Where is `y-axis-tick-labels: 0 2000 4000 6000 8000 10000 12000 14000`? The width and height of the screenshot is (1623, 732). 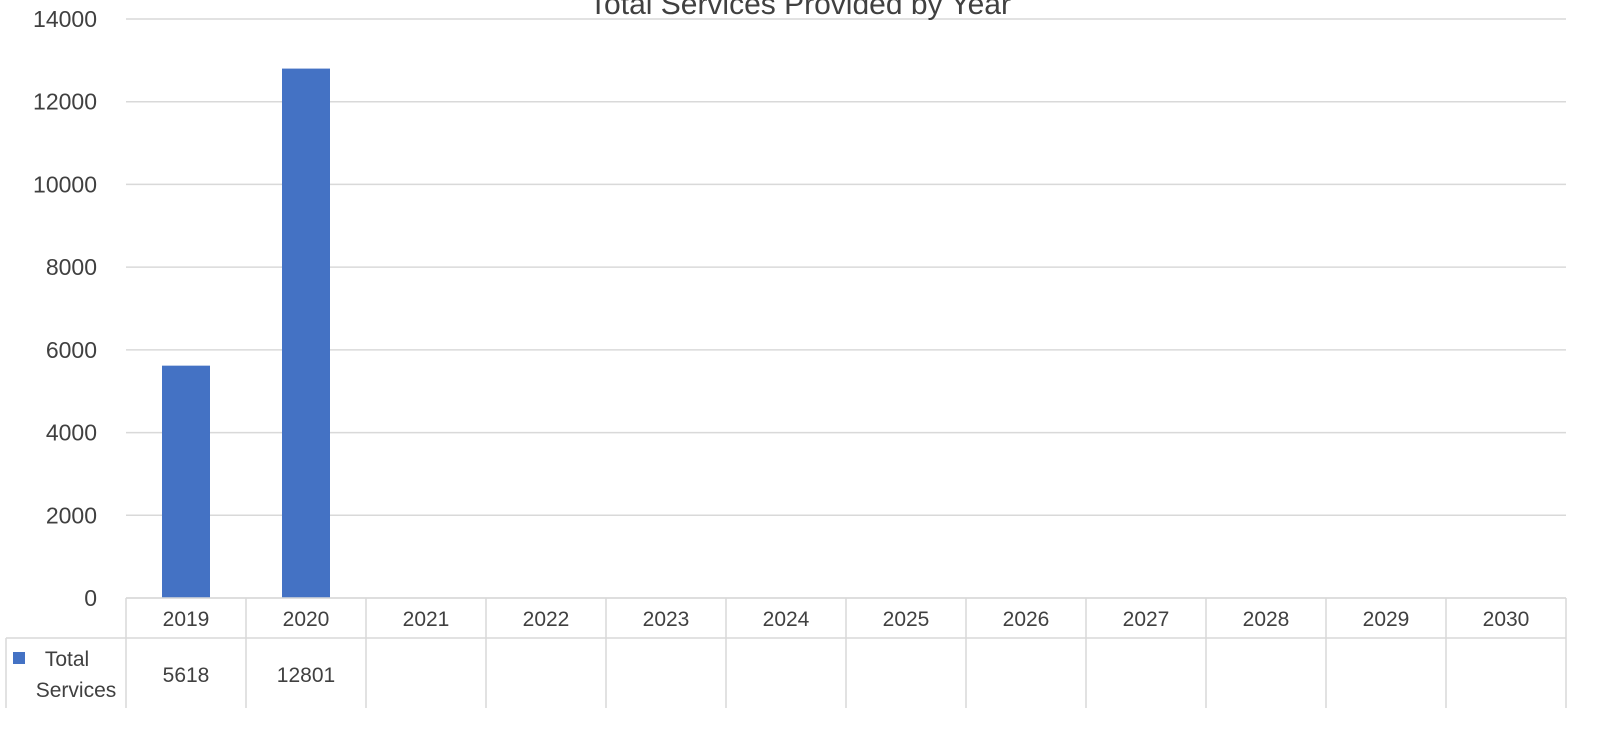 y-axis-tick-labels: 0 2000 4000 6000 8000 10000 12000 14000 is located at coordinates (65, 308).